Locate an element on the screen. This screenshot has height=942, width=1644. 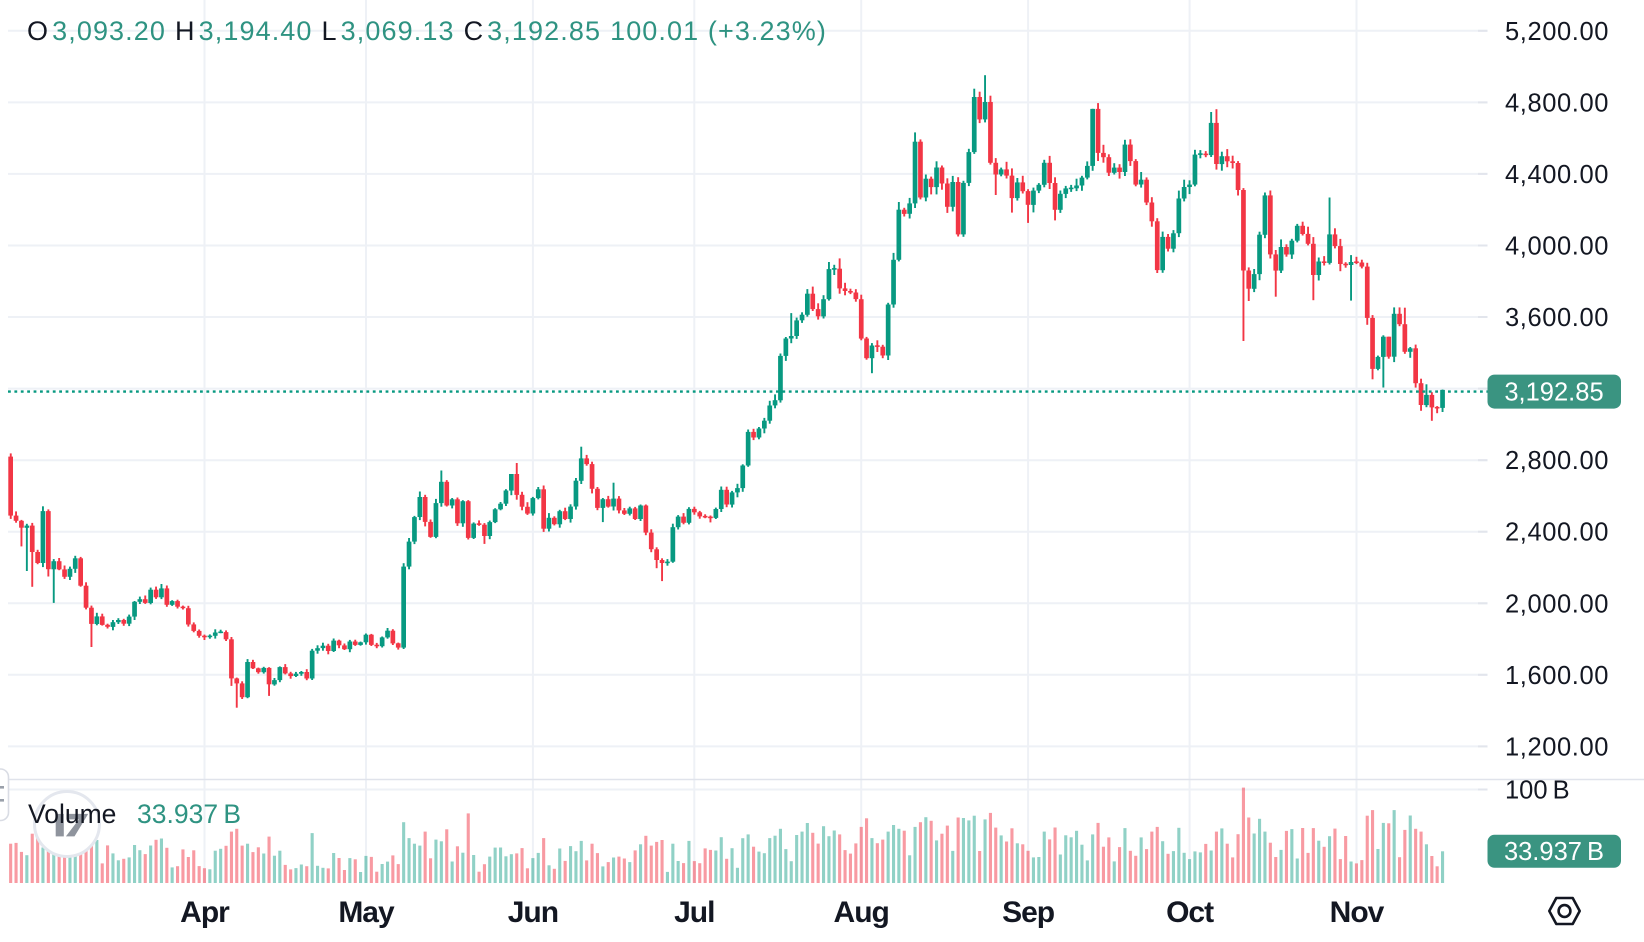
svg-text: Aug is located at coordinates (861, 912).